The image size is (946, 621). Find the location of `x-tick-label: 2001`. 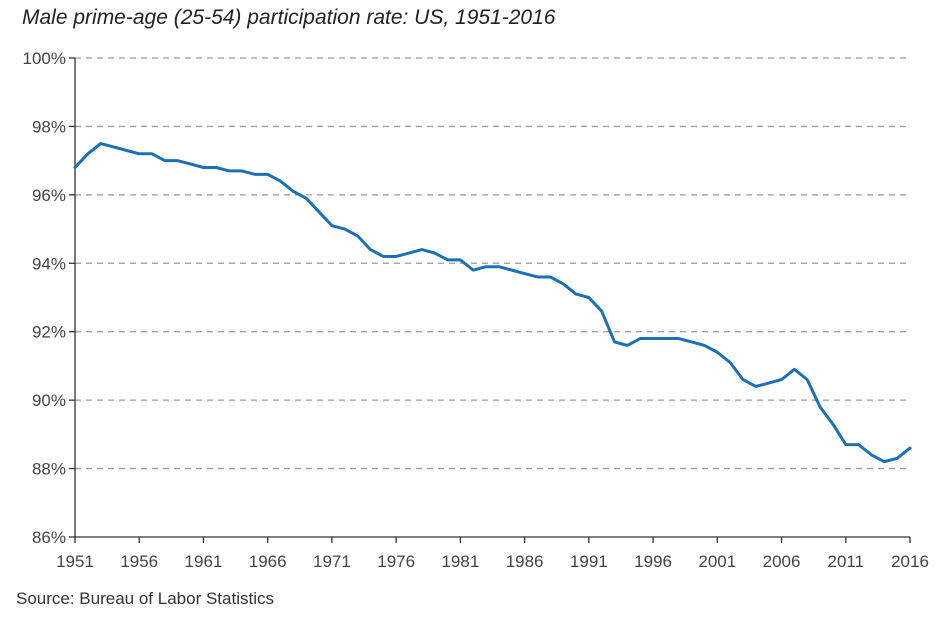

x-tick-label: 2001 is located at coordinates (717, 561).